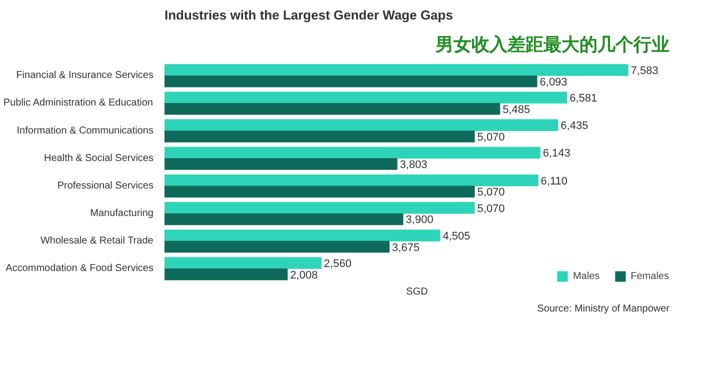 The width and height of the screenshot is (728, 366). Describe the element at coordinates (122, 214) in the screenshot. I see `y-tick-label: Manufacturing` at that location.